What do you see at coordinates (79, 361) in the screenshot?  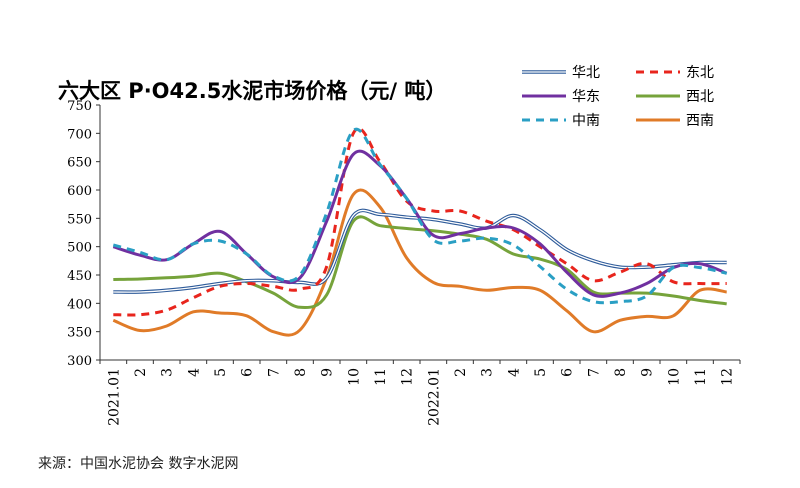 I see `y-tick-label: 300` at bounding box center [79, 361].